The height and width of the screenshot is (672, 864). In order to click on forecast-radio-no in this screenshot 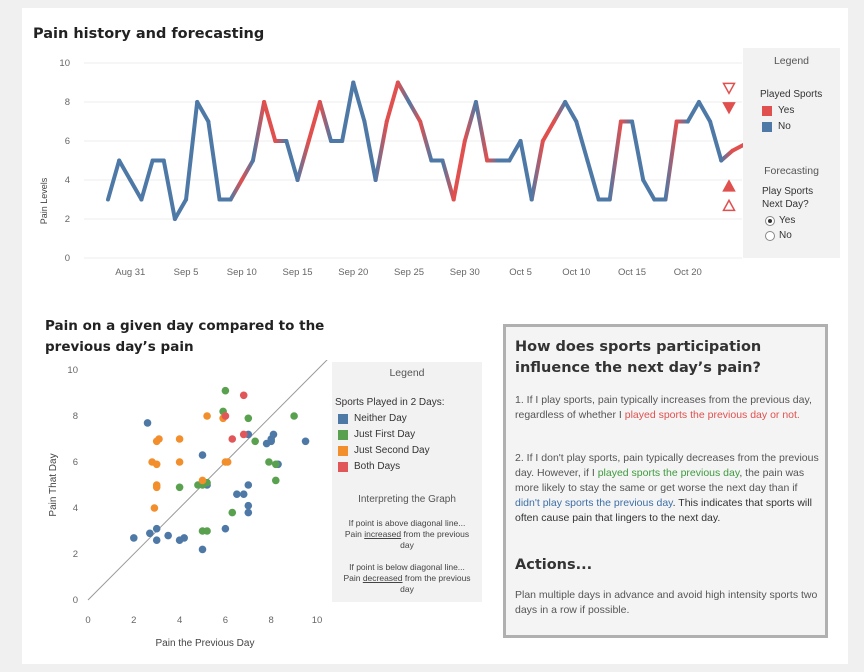, I will do `click(770, 236)`.